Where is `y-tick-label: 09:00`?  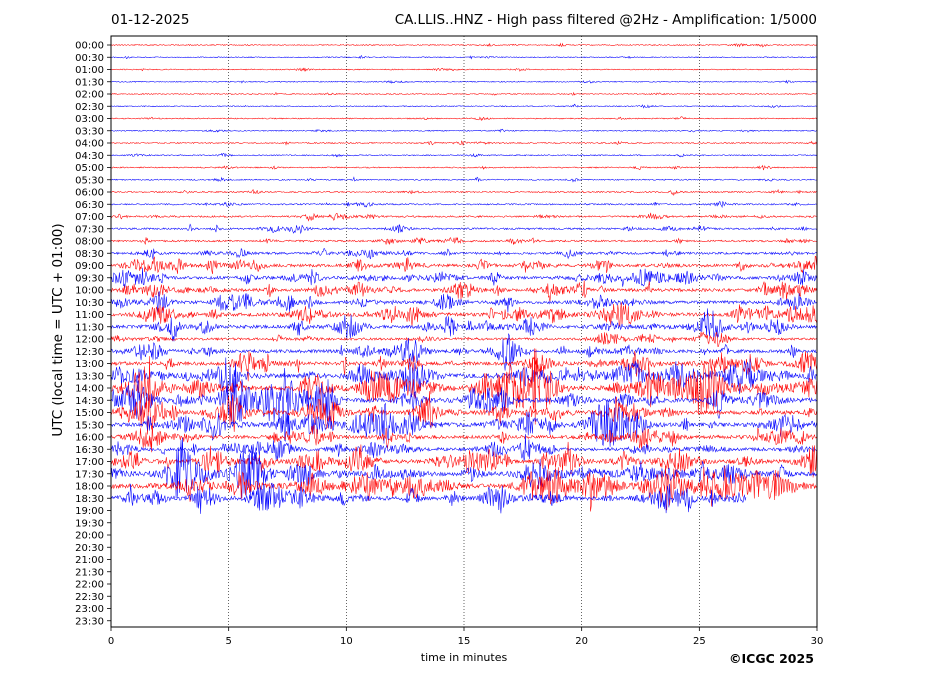 y-tick-label: 09:00 is located at coordinates (89, 266).